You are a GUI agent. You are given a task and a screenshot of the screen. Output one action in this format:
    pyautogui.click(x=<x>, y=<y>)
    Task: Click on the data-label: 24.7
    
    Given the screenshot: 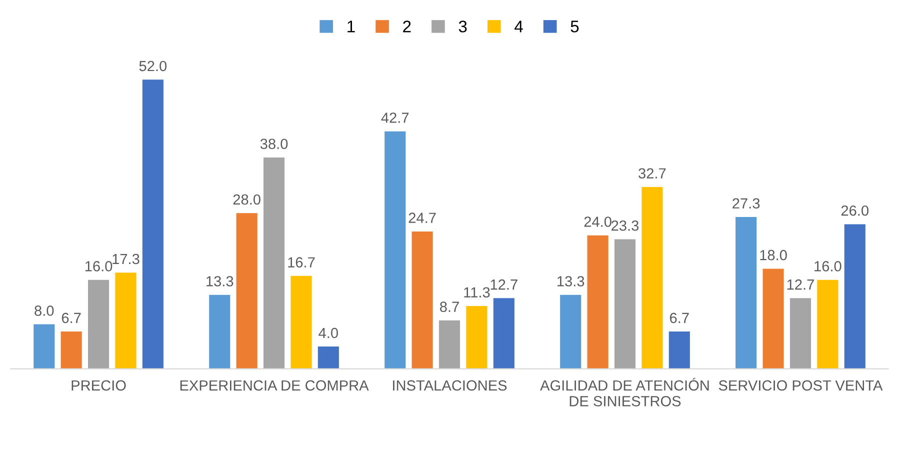 What is the action you would take?
    pyautogui.click(x=422, y=217)
    